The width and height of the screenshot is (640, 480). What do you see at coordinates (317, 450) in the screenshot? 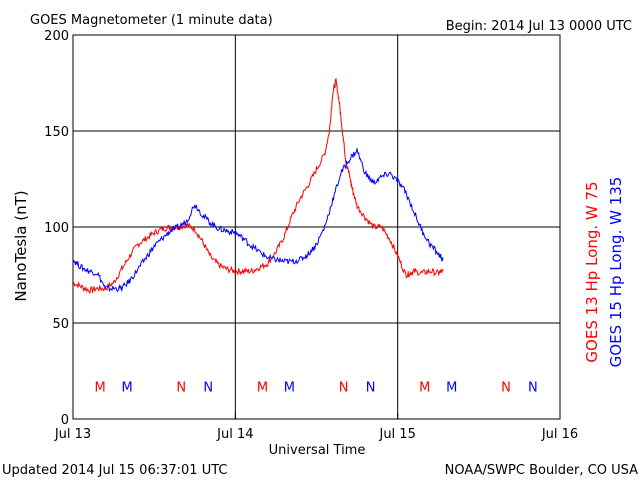
I see `x-axis-label: Universal Time` at bounding box center [317, 450].